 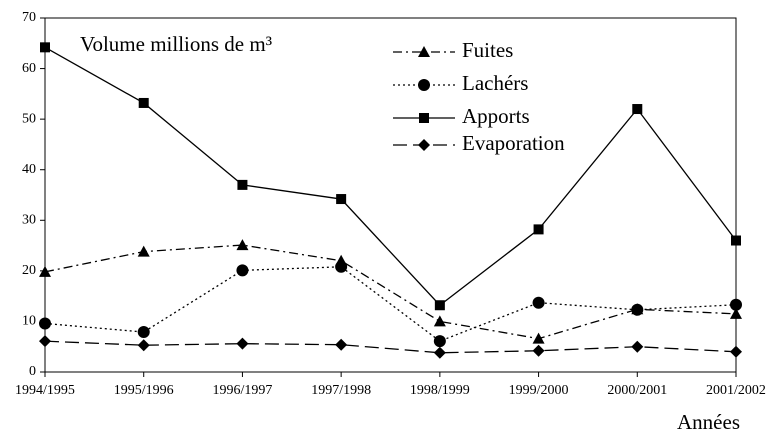 I want to click on x-tick-label: 2001/2002, so click(x=736, y=390).